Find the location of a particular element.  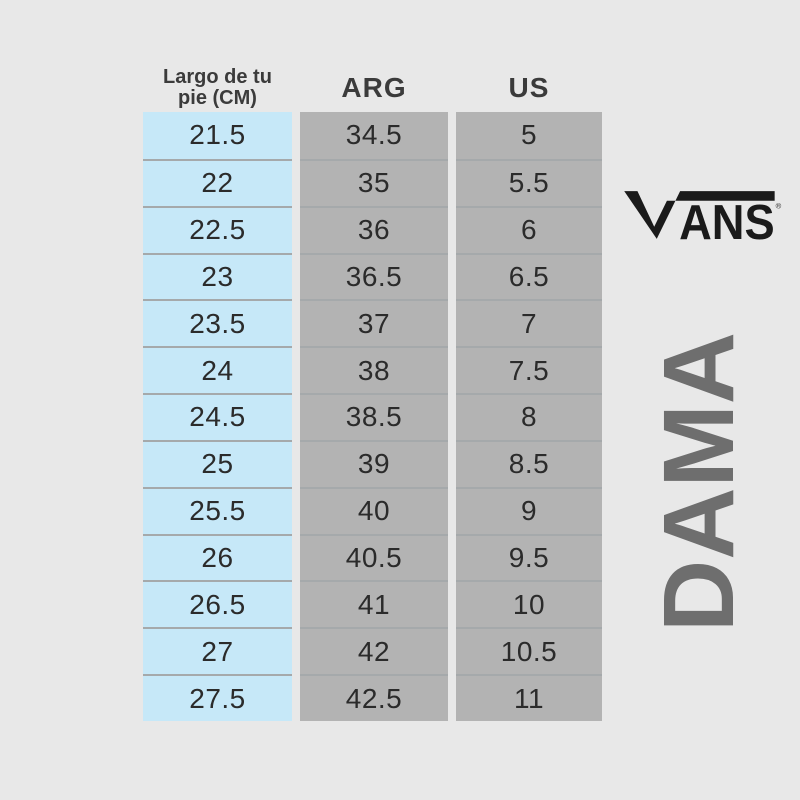

table-cell: 5 is located at coordinates (529, 135).